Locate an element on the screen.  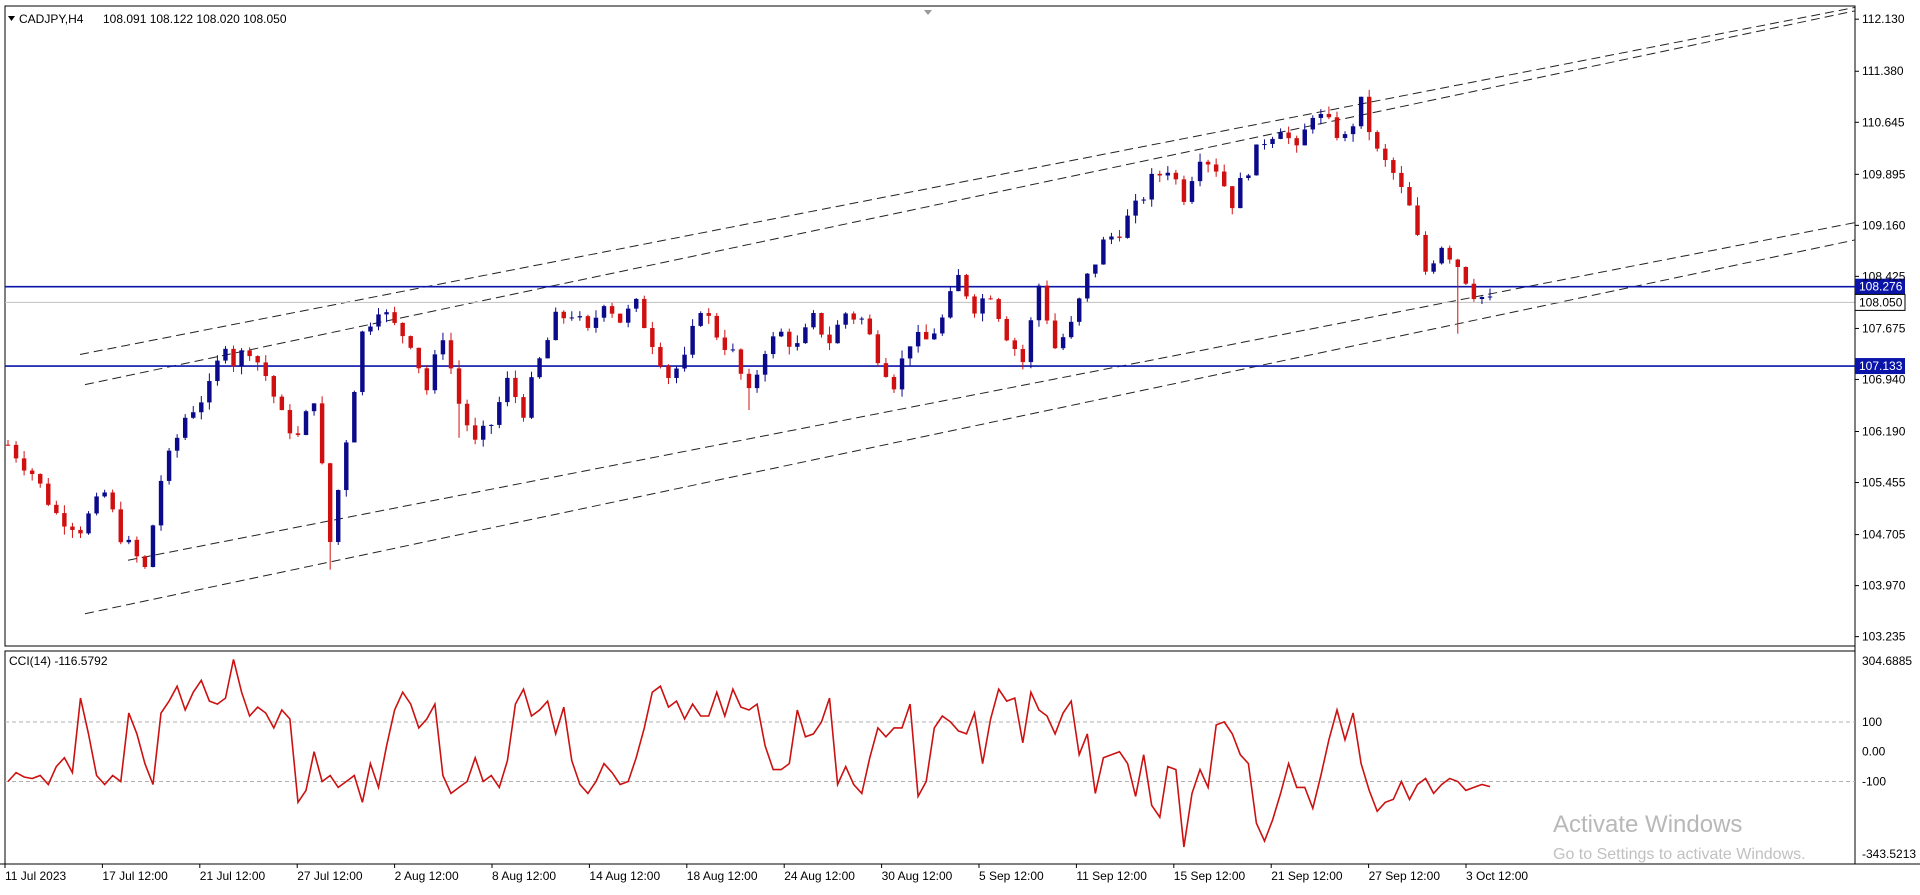
scroll-marker-icon is located at coordinates (928, 12).